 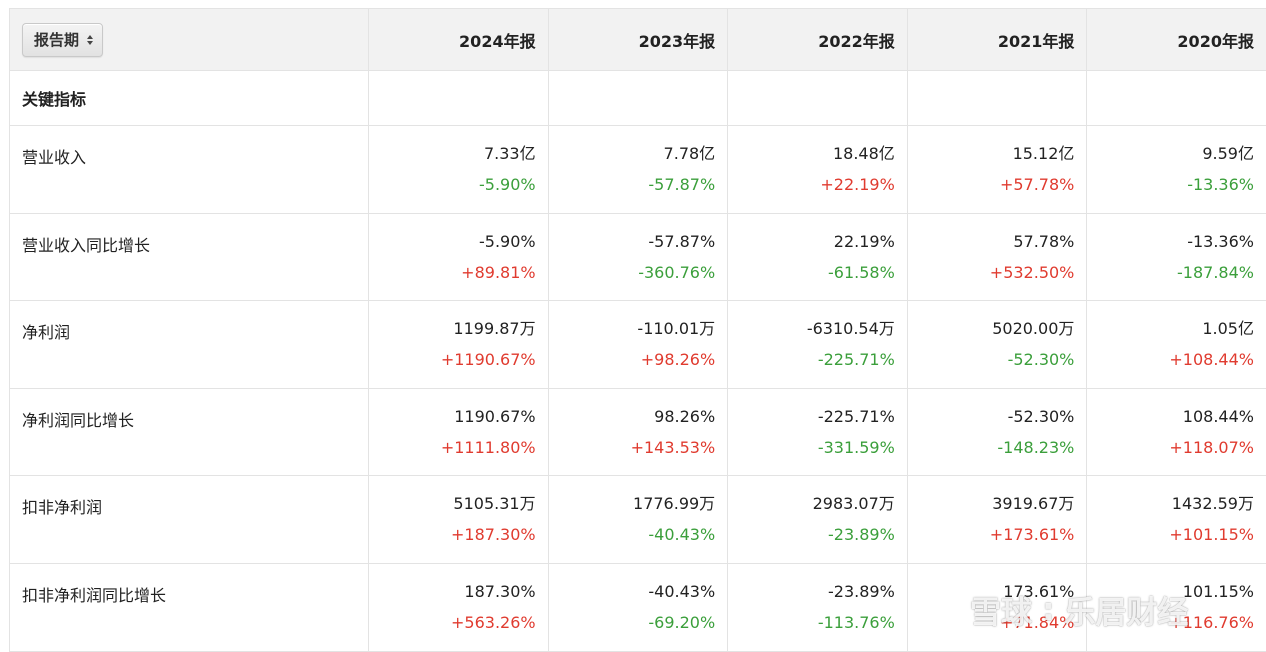 I want to click on metric-cell: 1190.67% +1111.80%, so click(x=459, y=432).